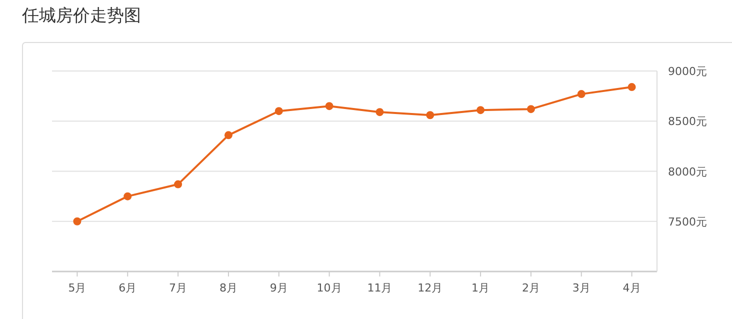 This screenshot has height=319, width=732. I want to click on x-tick-label: 8月, so click(228, 288).